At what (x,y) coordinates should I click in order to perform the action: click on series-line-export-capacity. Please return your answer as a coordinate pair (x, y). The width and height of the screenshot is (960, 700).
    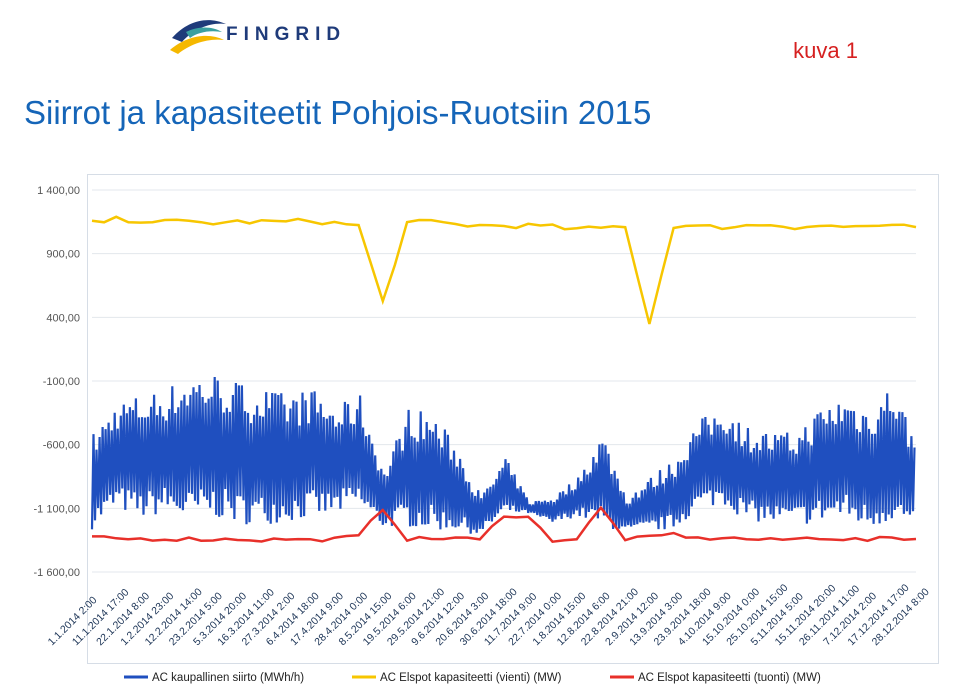
    Looking at the image, I should click on (504, 270).